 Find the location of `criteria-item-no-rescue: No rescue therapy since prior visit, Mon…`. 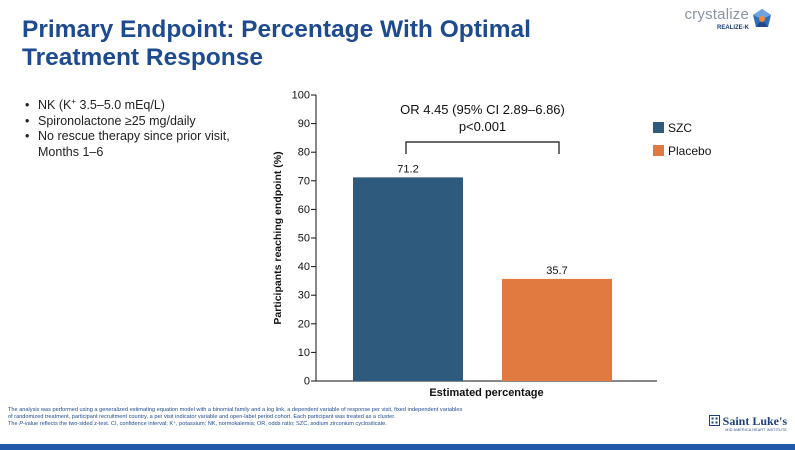

criteria-item-no-rescue: No rescue therapy since prior visit, Mon… is located at coordinates (142, 144).